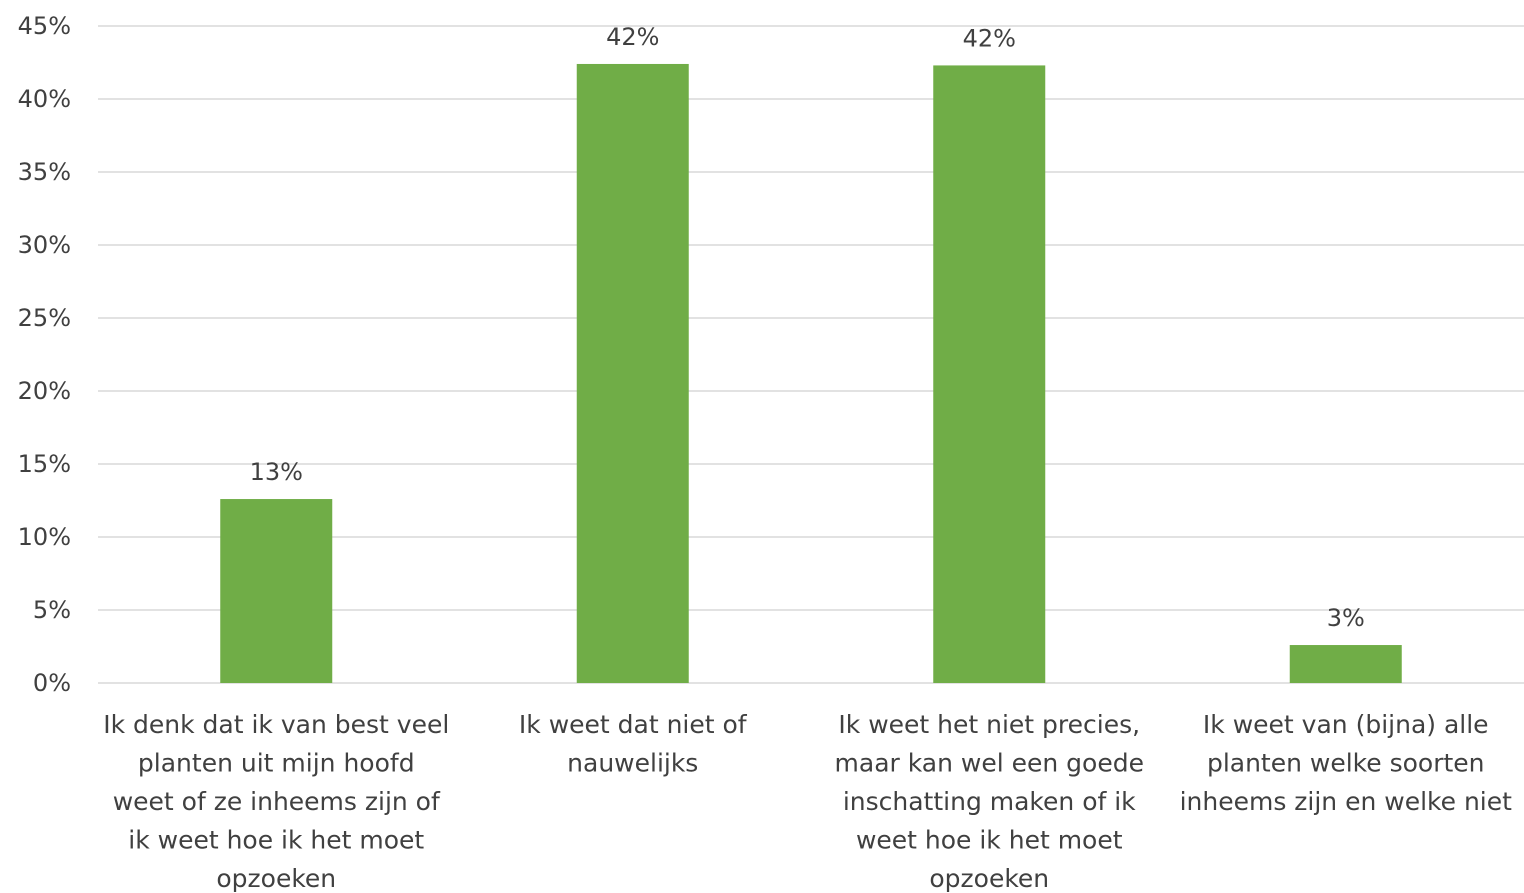  I want to click on y-tick-label: 10%, so click(44, 537).